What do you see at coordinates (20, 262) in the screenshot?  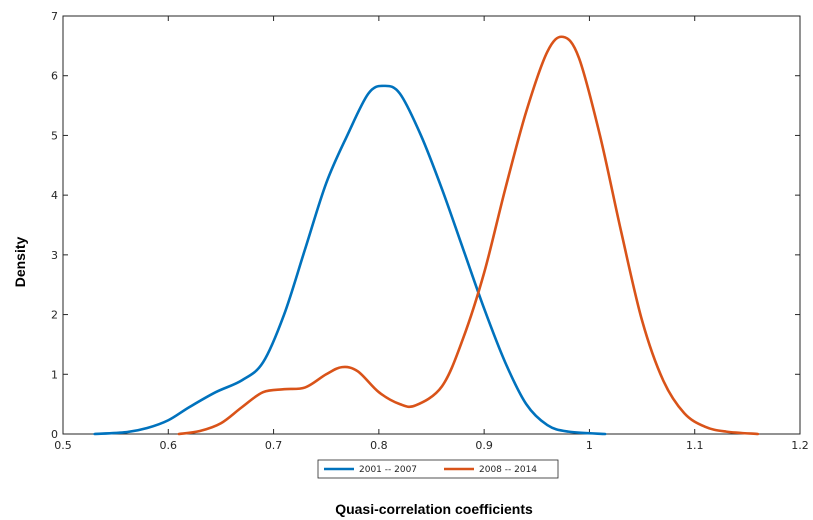 I see `y-axis-title: Density` at bounding box center [20, 262].